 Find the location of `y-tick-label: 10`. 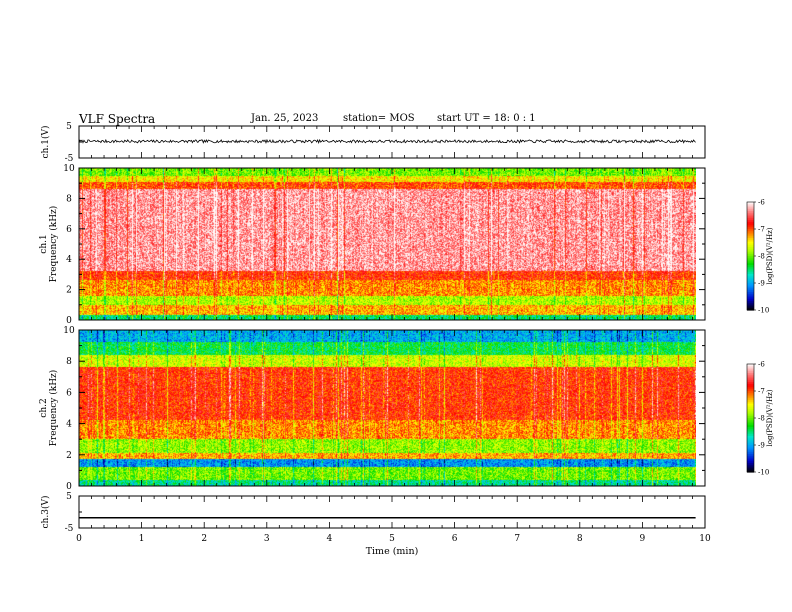

y-tick-label: 10 is located at coordinates (69, 331).